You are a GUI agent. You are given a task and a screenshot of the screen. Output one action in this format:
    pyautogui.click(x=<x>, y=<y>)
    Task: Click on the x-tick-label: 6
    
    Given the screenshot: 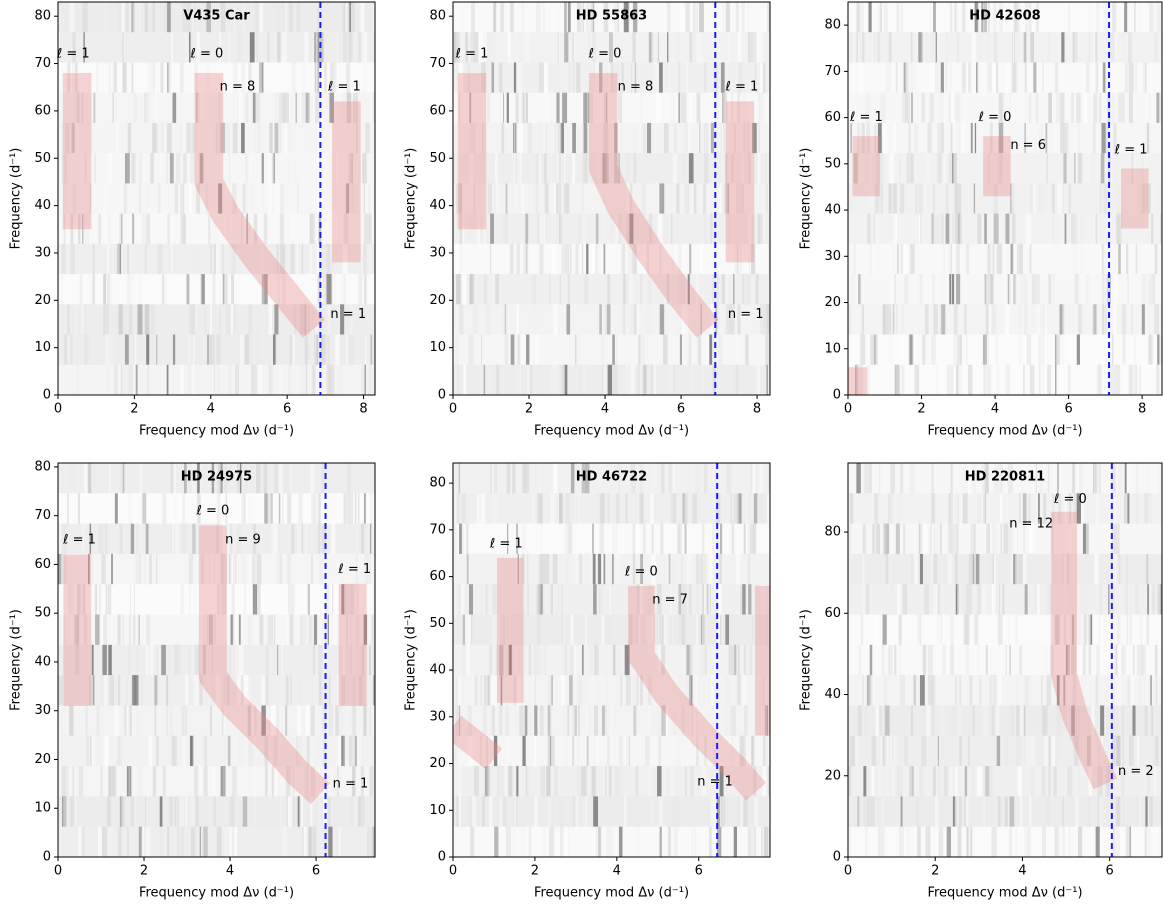 What is the action you would take?
    pyautogui.click(x=699, y=871)
    